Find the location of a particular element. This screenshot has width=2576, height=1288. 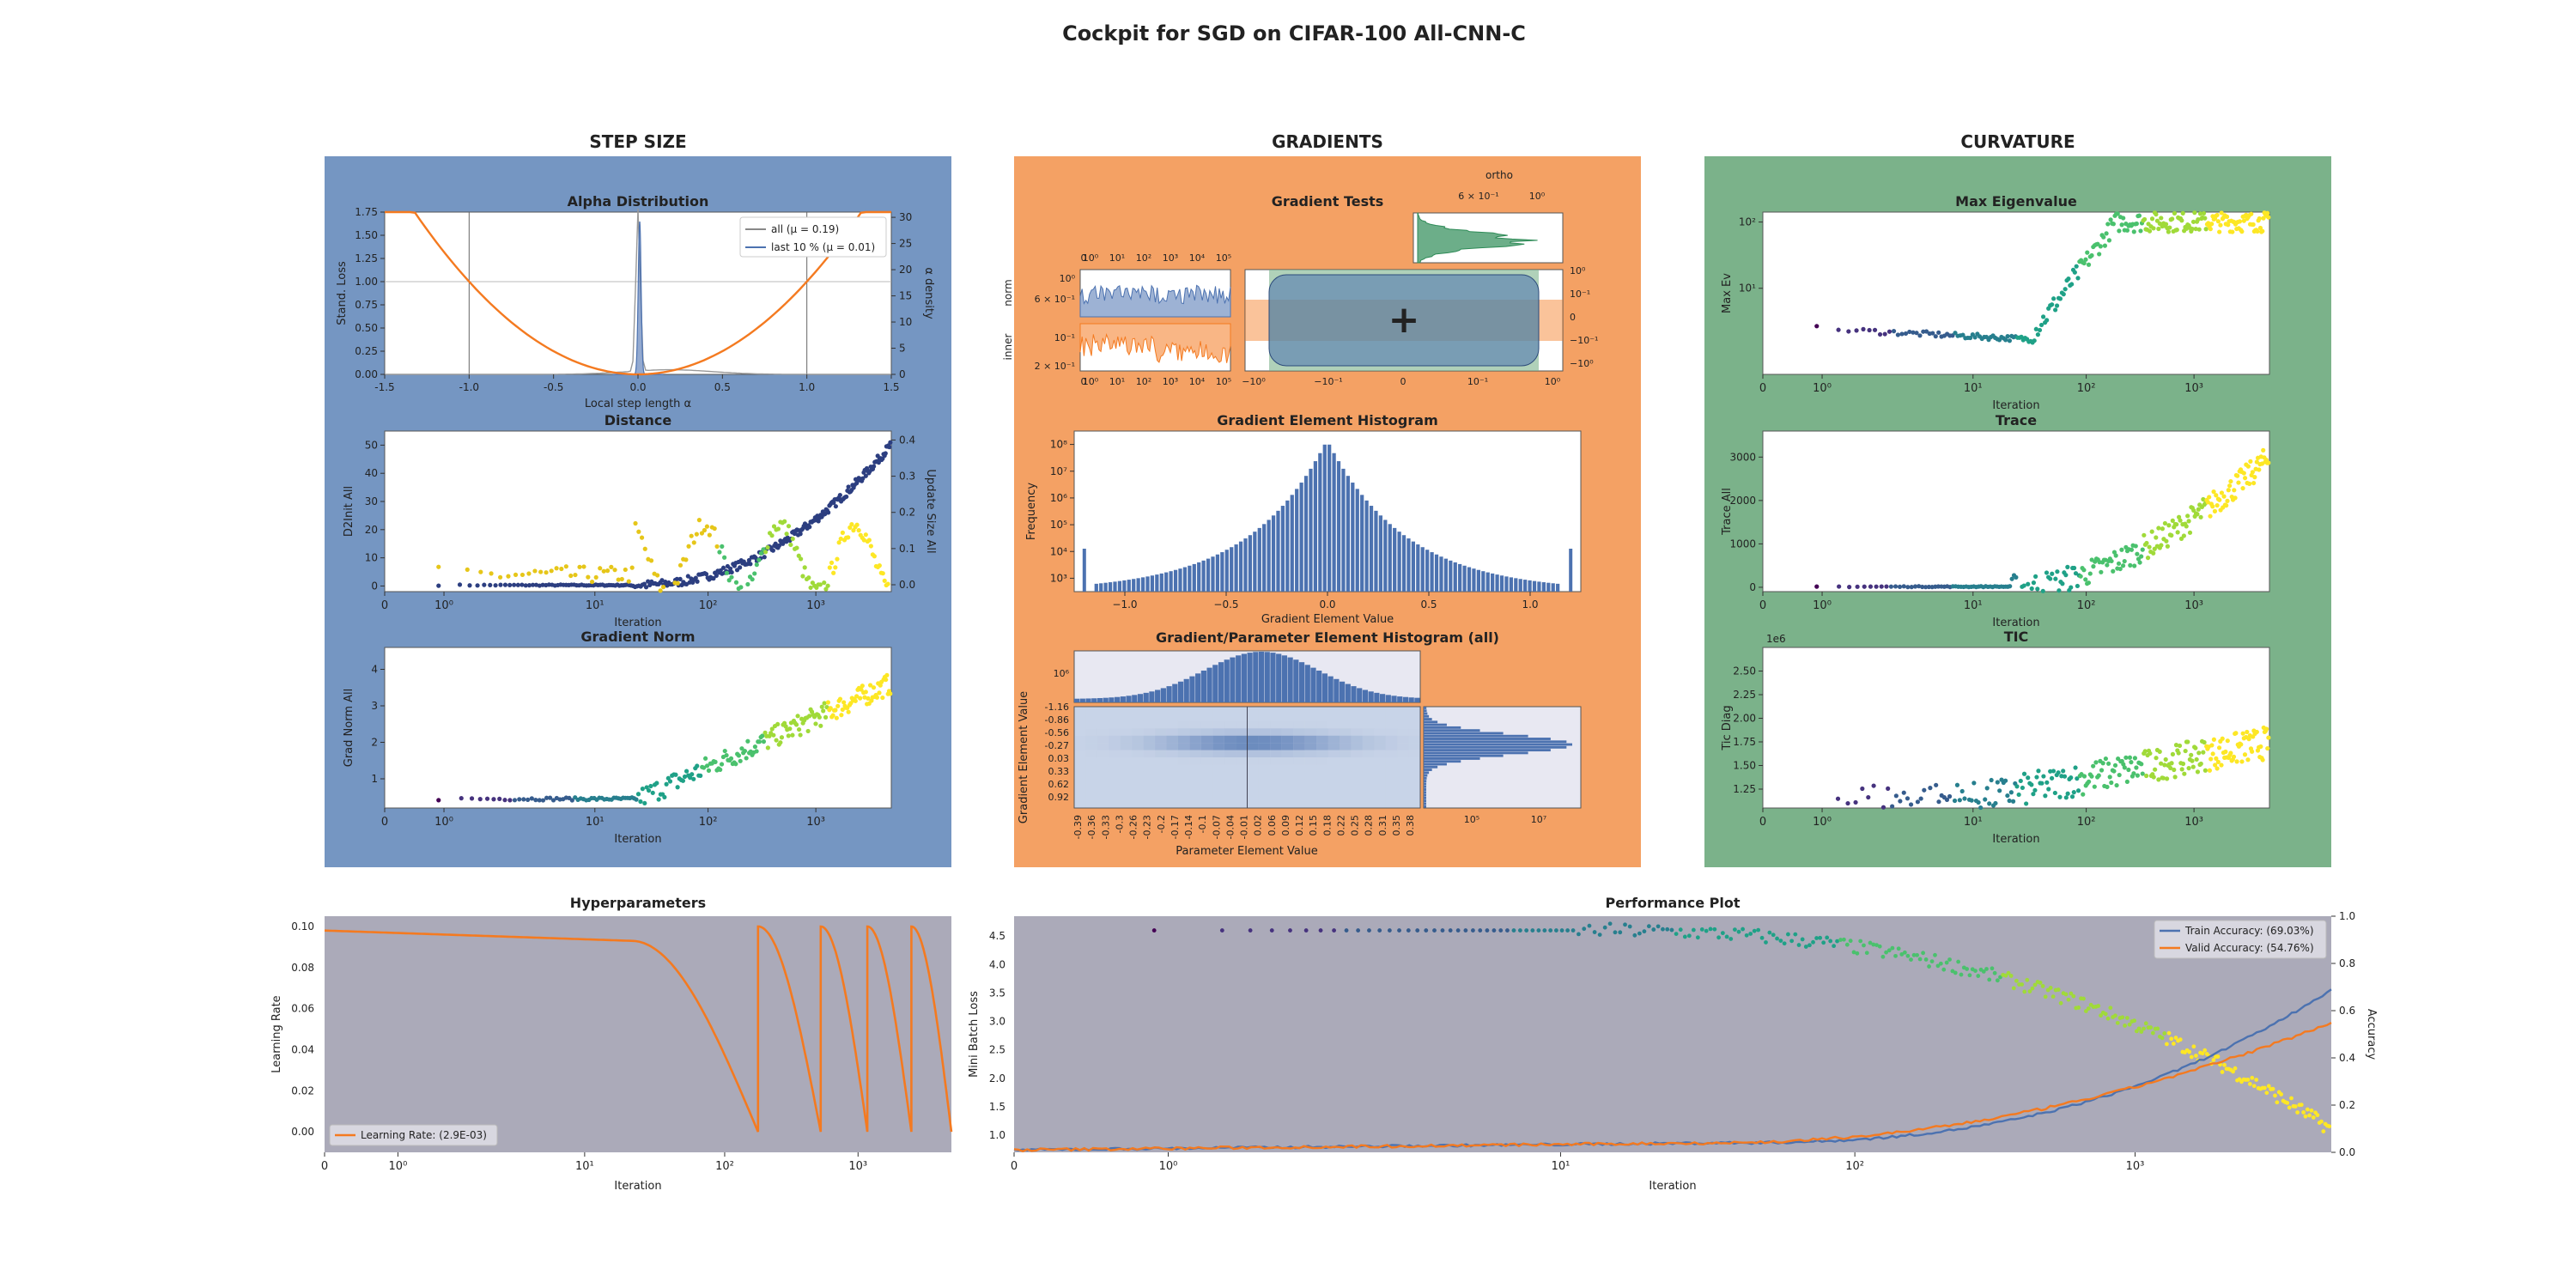

perf-ylabel: Mini Batch Loss is located at coordinates (974, 1034).